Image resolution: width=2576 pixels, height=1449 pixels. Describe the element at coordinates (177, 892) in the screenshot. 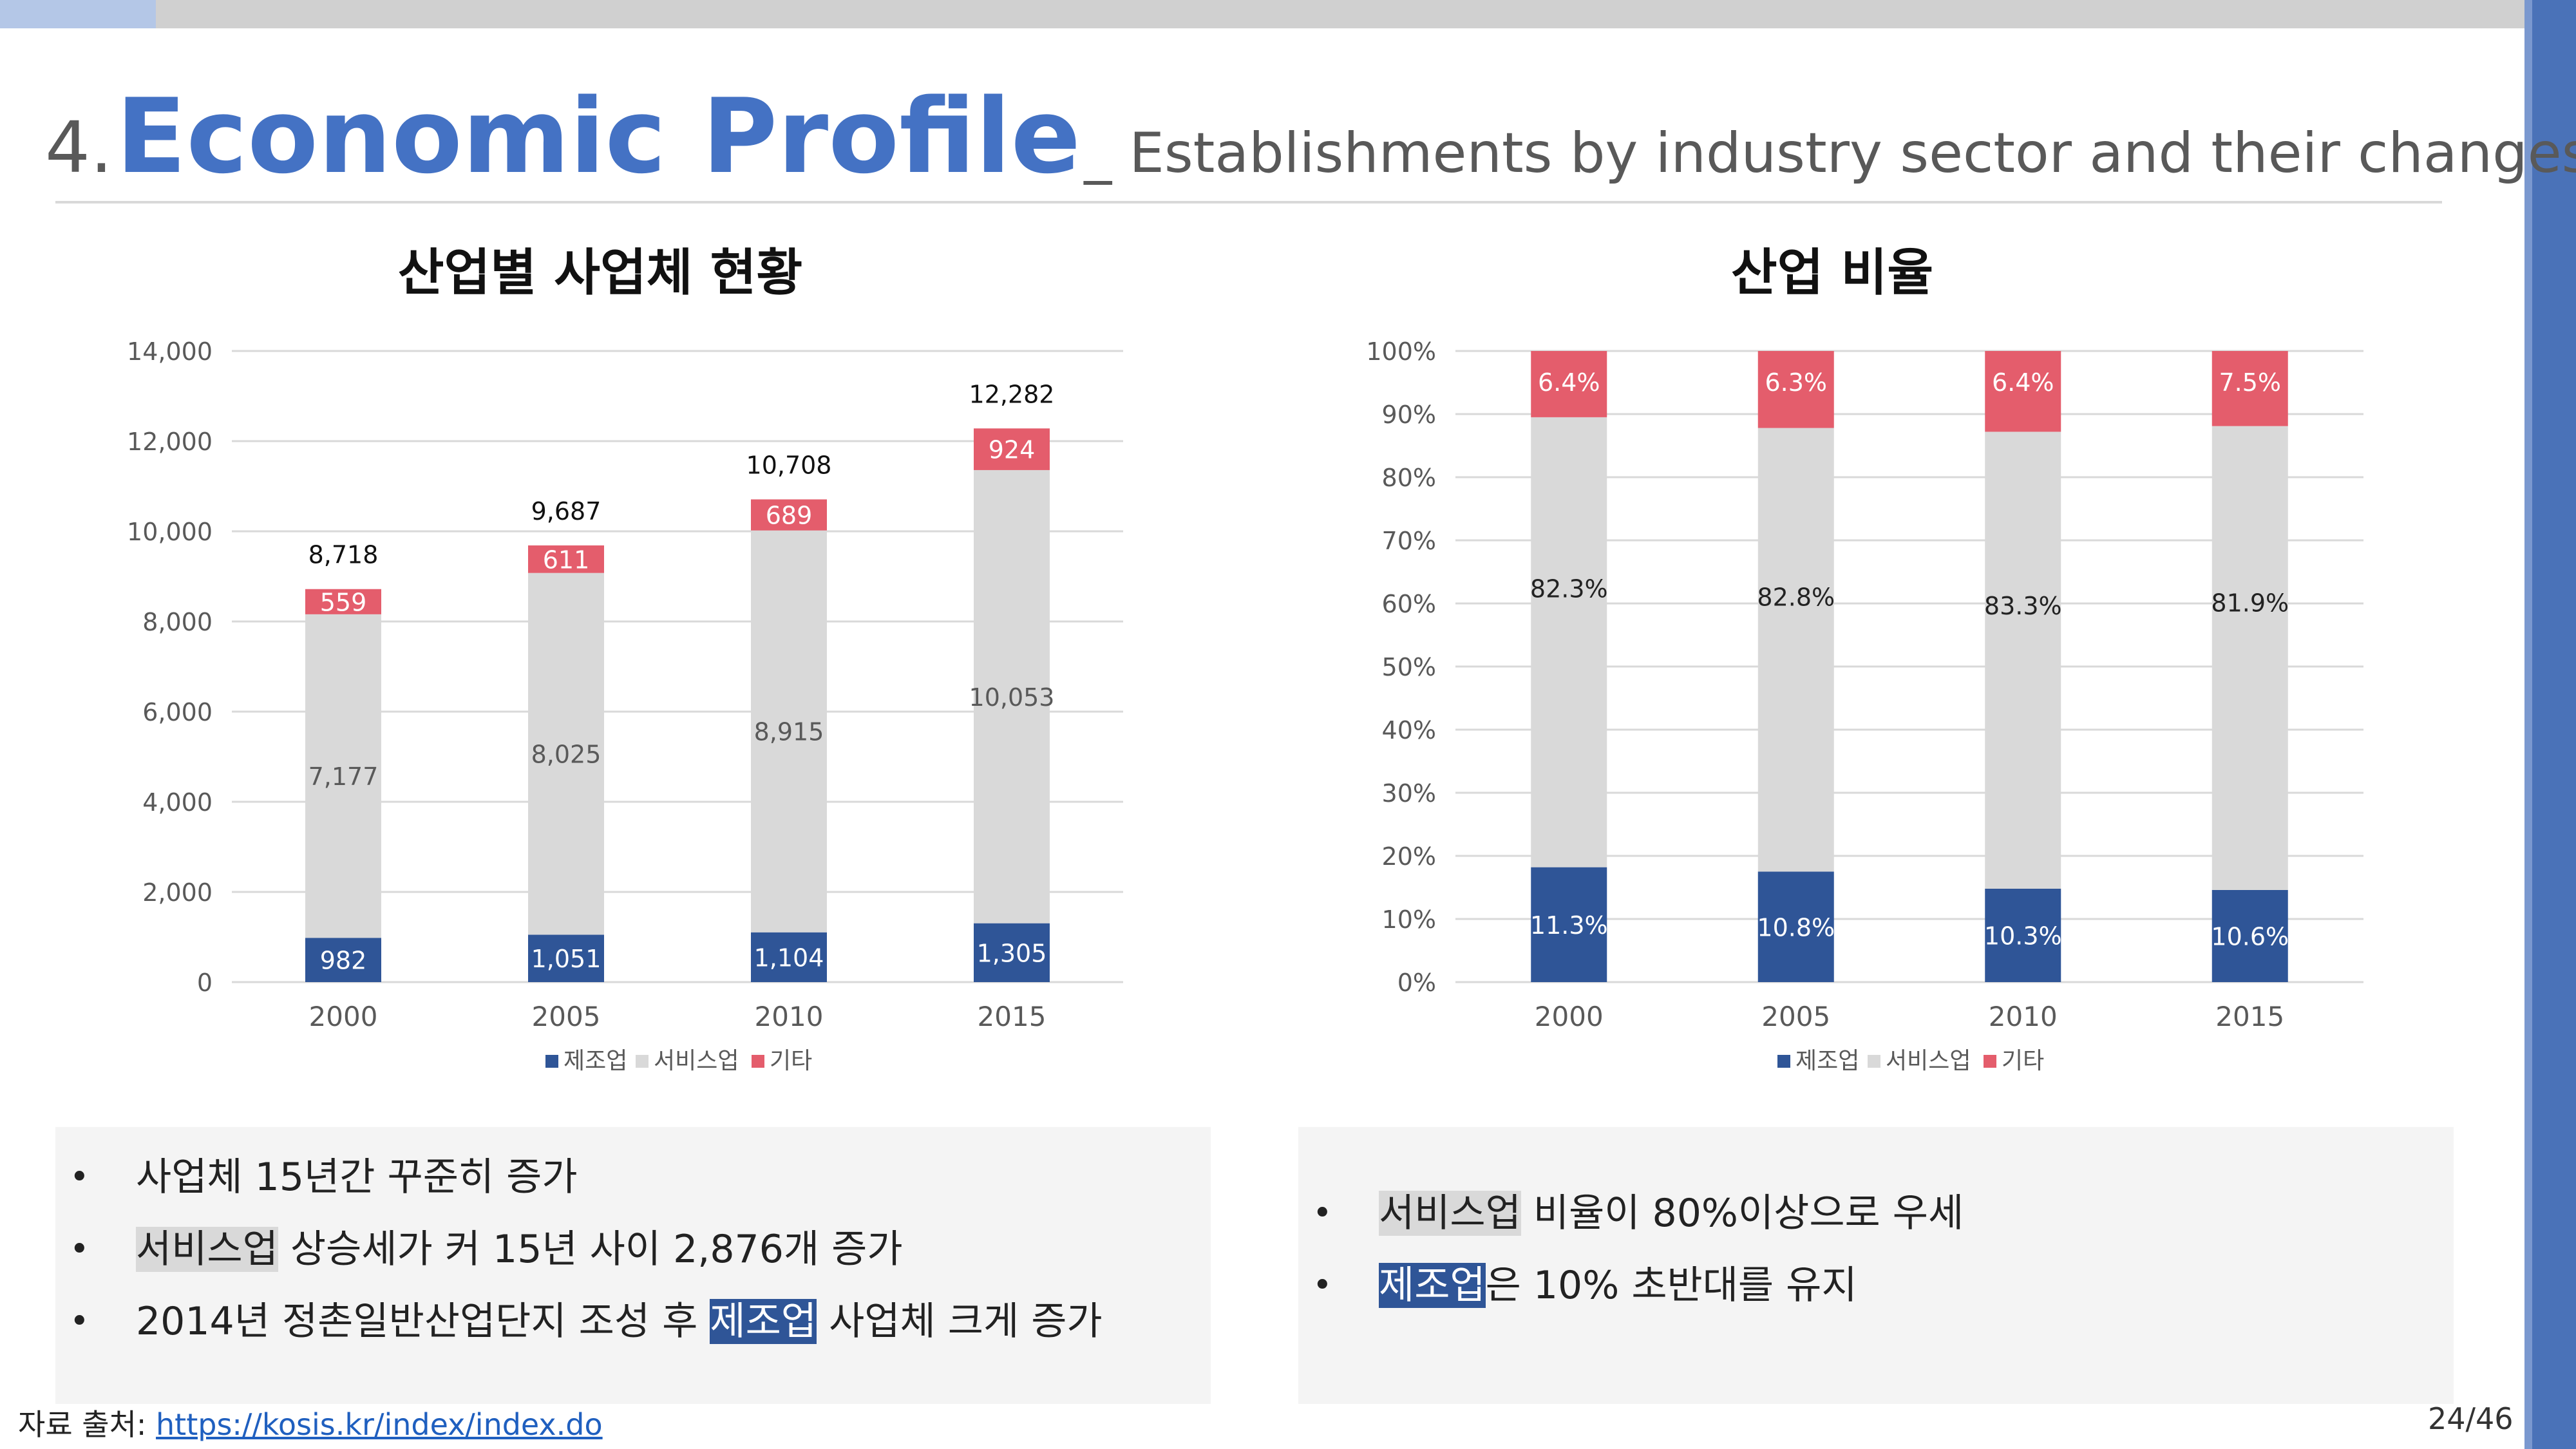

I see `y-tick-label: 2,000` at that location.